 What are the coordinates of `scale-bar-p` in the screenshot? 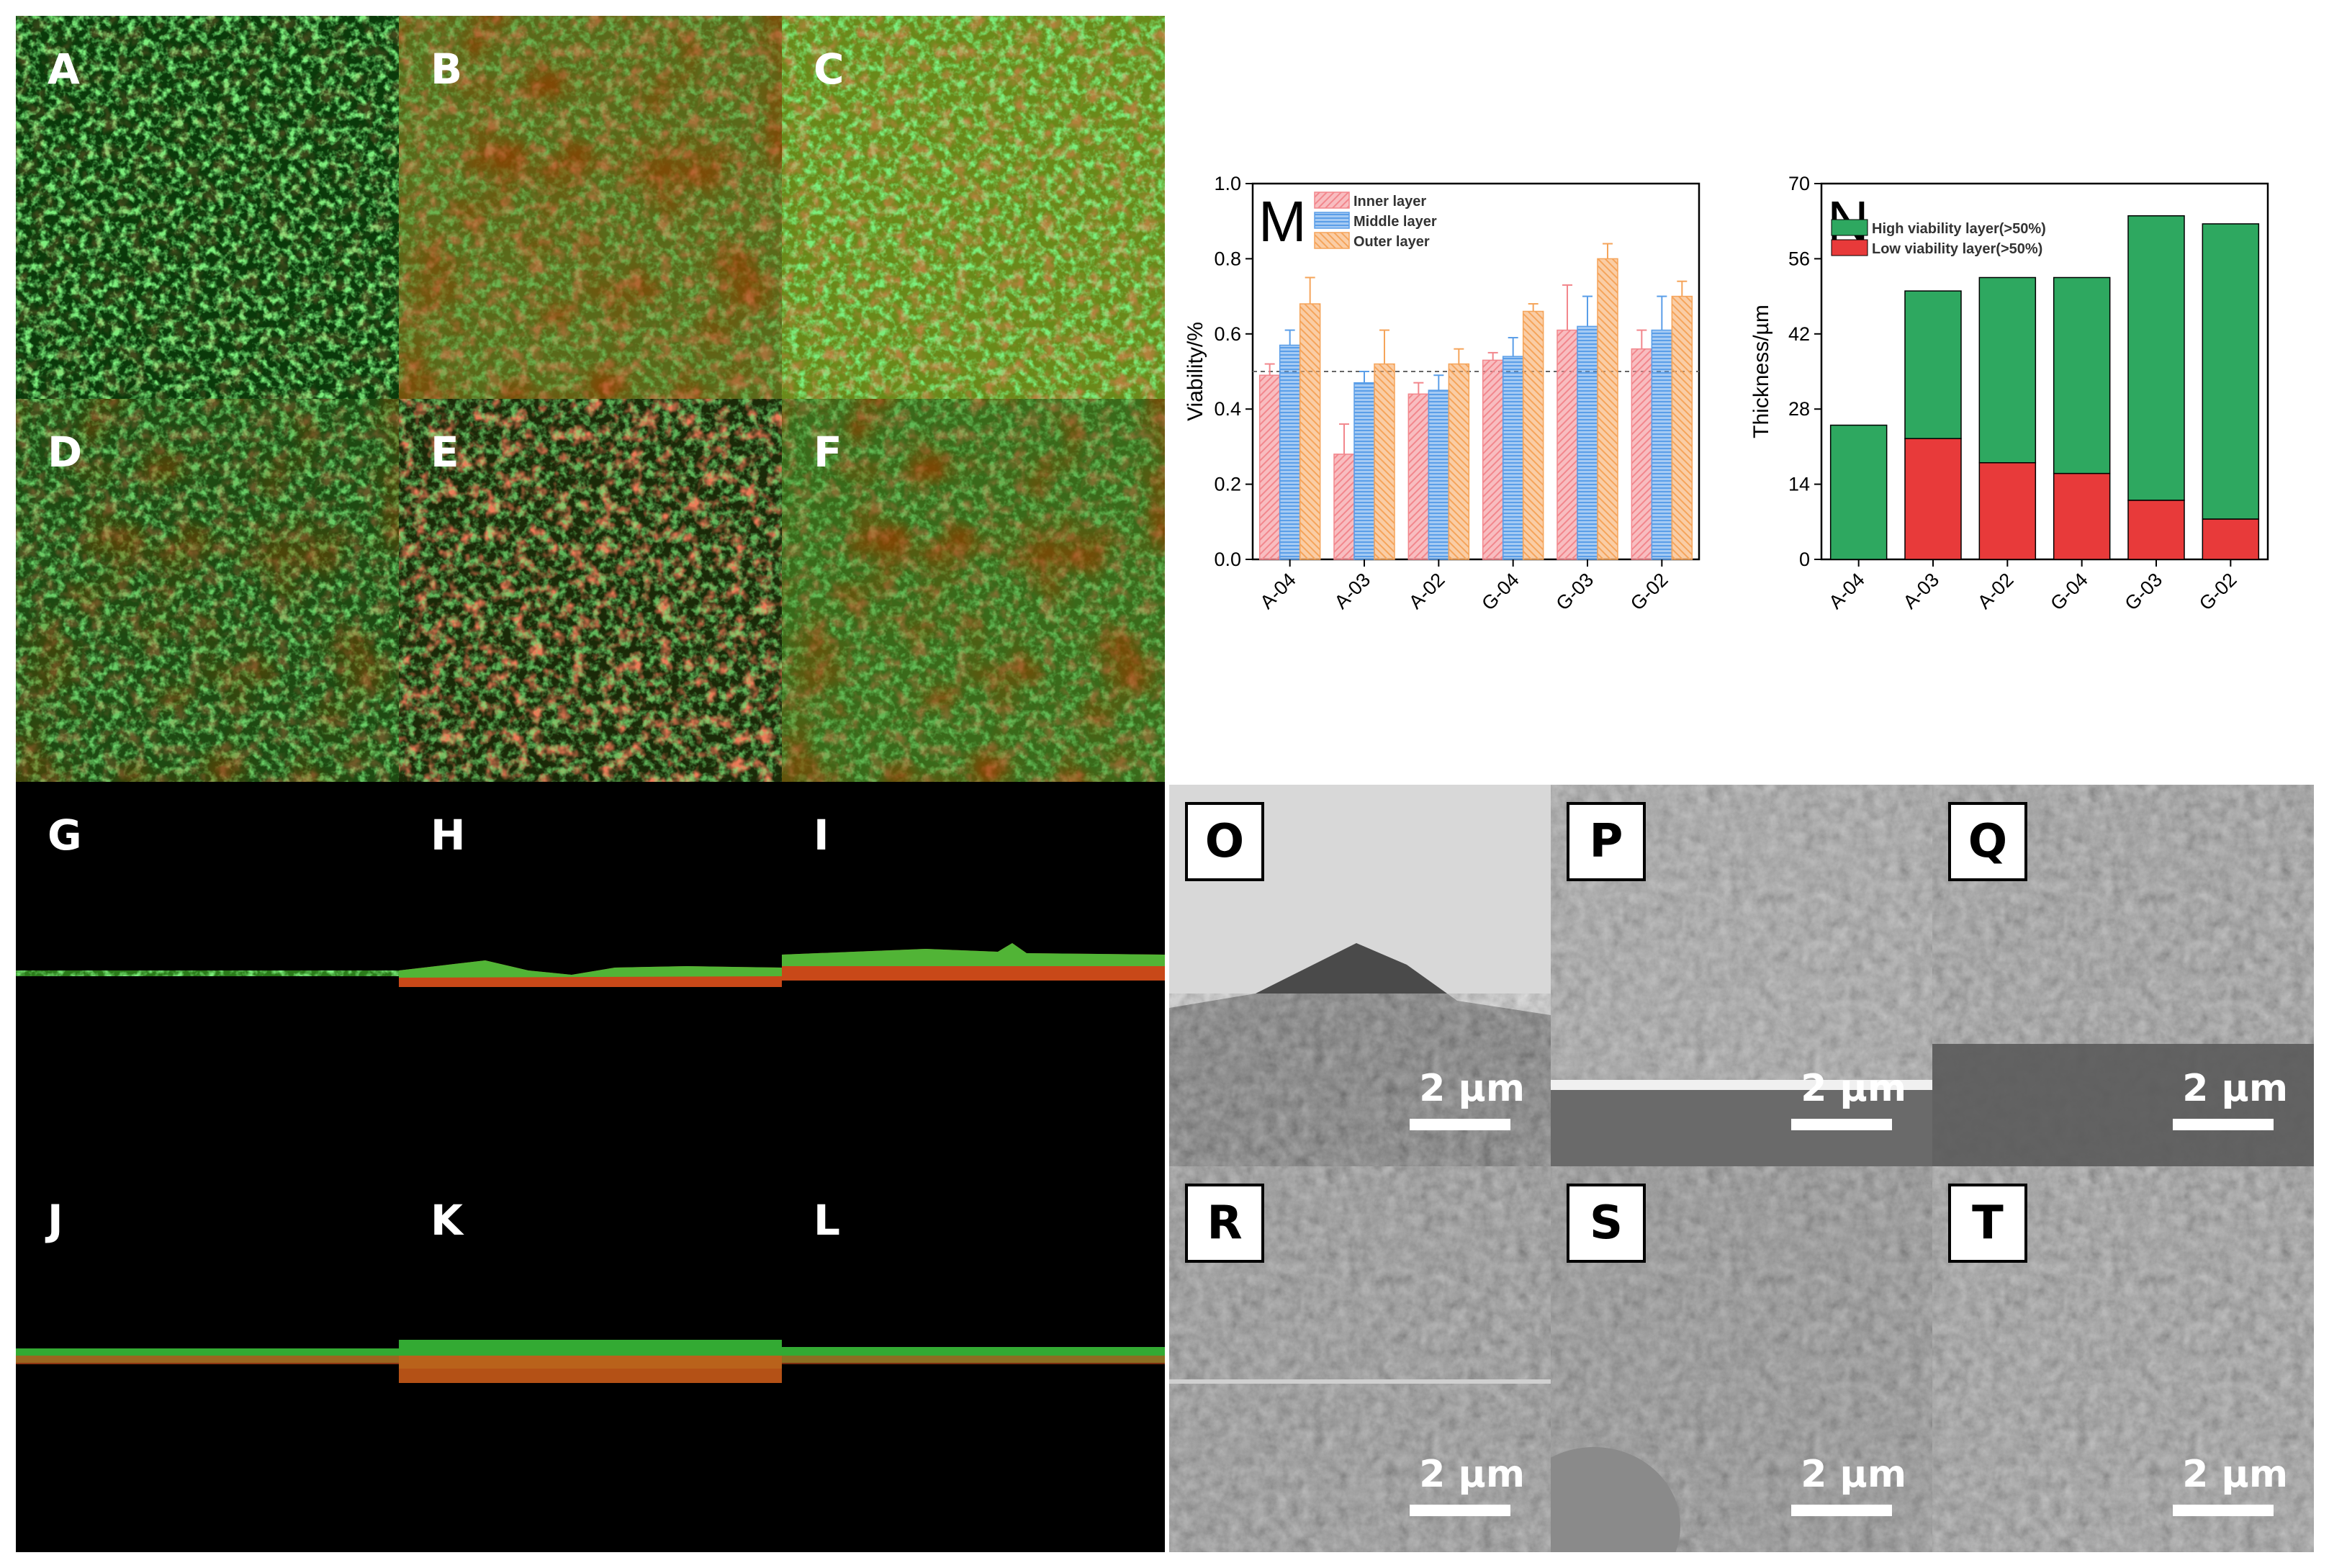 It's located at (1842, 1124).